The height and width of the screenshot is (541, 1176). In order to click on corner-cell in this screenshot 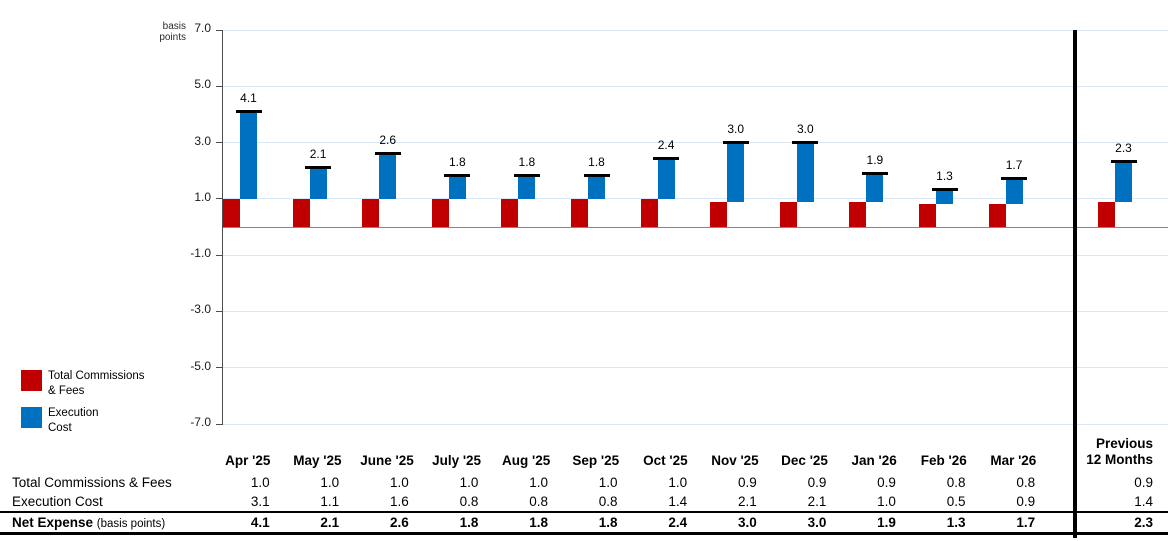, I will do `click(106, 451)`.